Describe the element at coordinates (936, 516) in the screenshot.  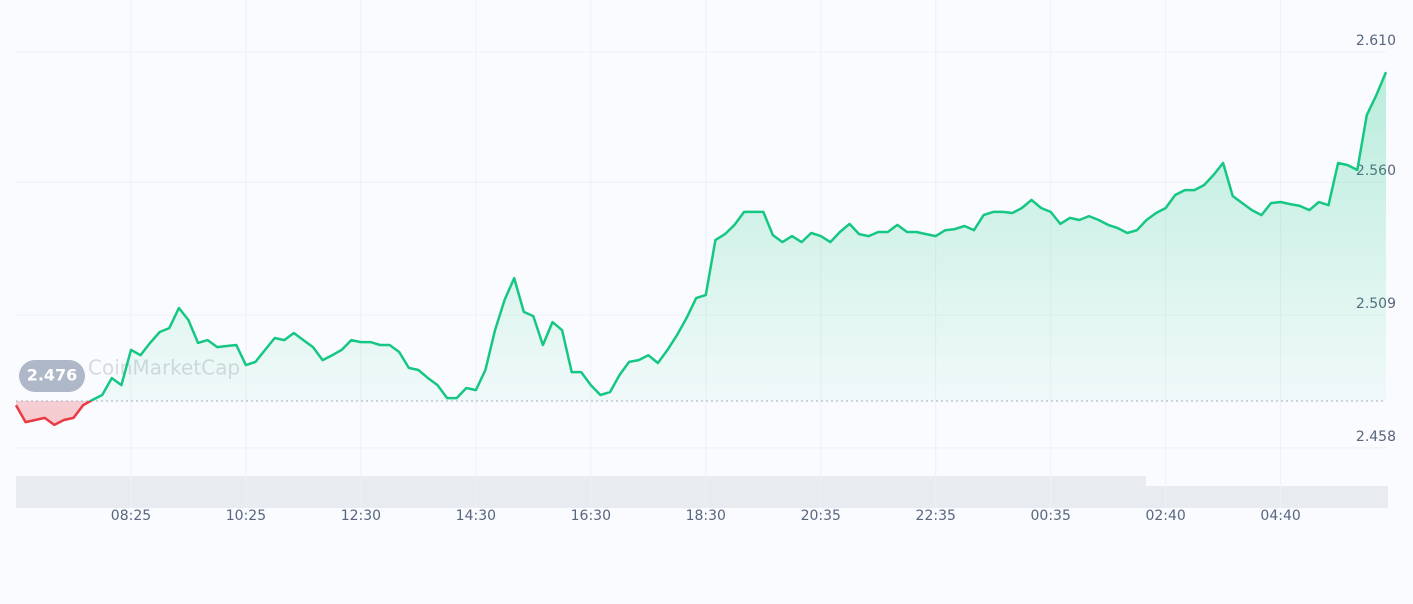
I see `x-tick-label: 22:35` at that location.